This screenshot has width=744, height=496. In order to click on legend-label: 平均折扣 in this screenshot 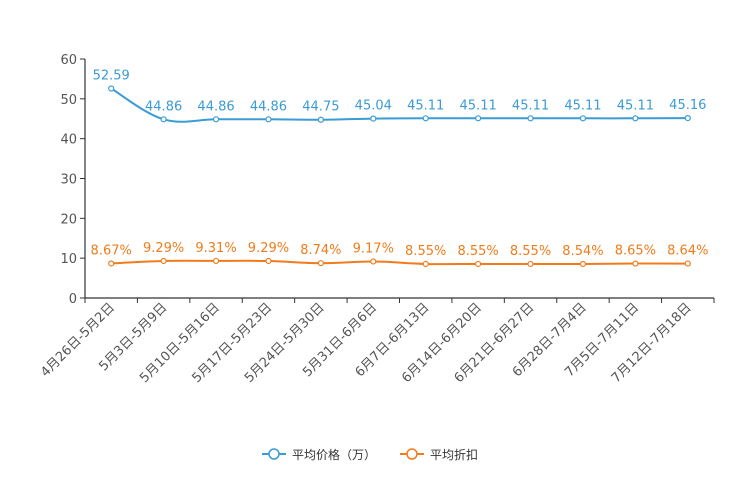, I will do `click(454, 454)`.